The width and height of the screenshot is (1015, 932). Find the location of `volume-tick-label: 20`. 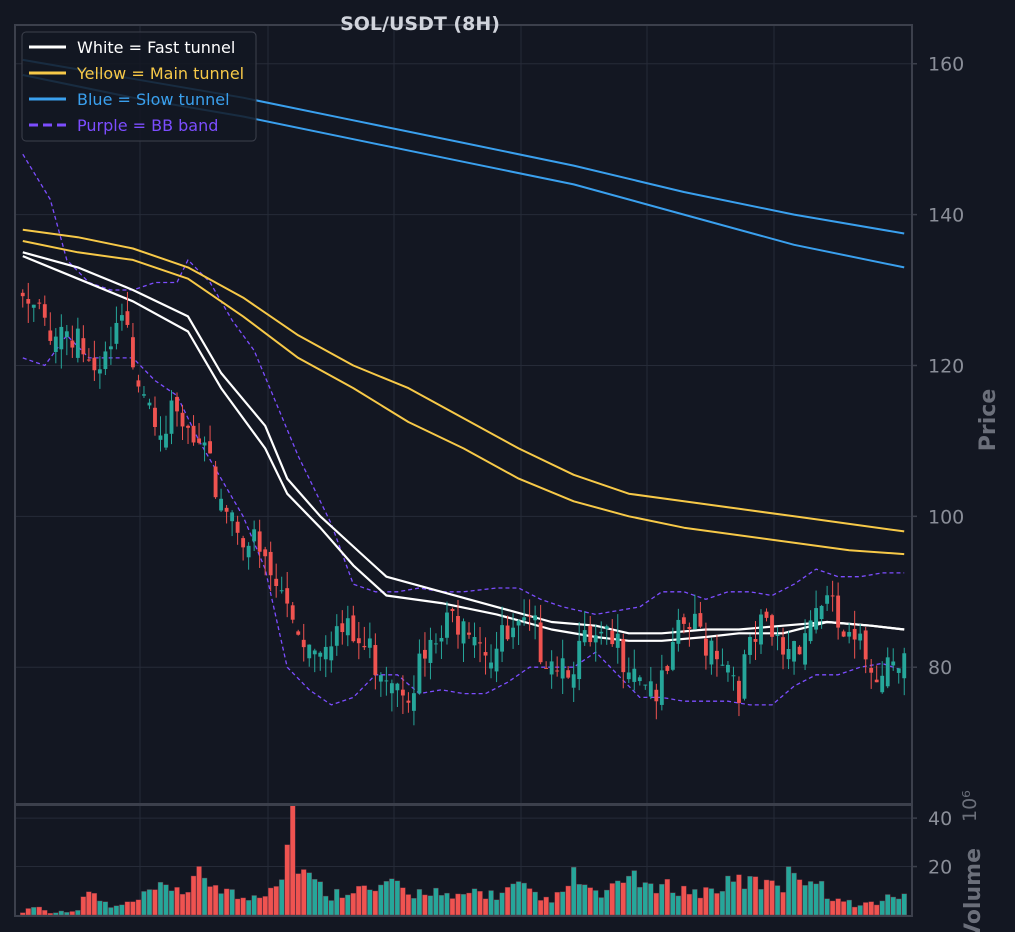

volume-tick-label: 20 is located at coordinates (940, 868).